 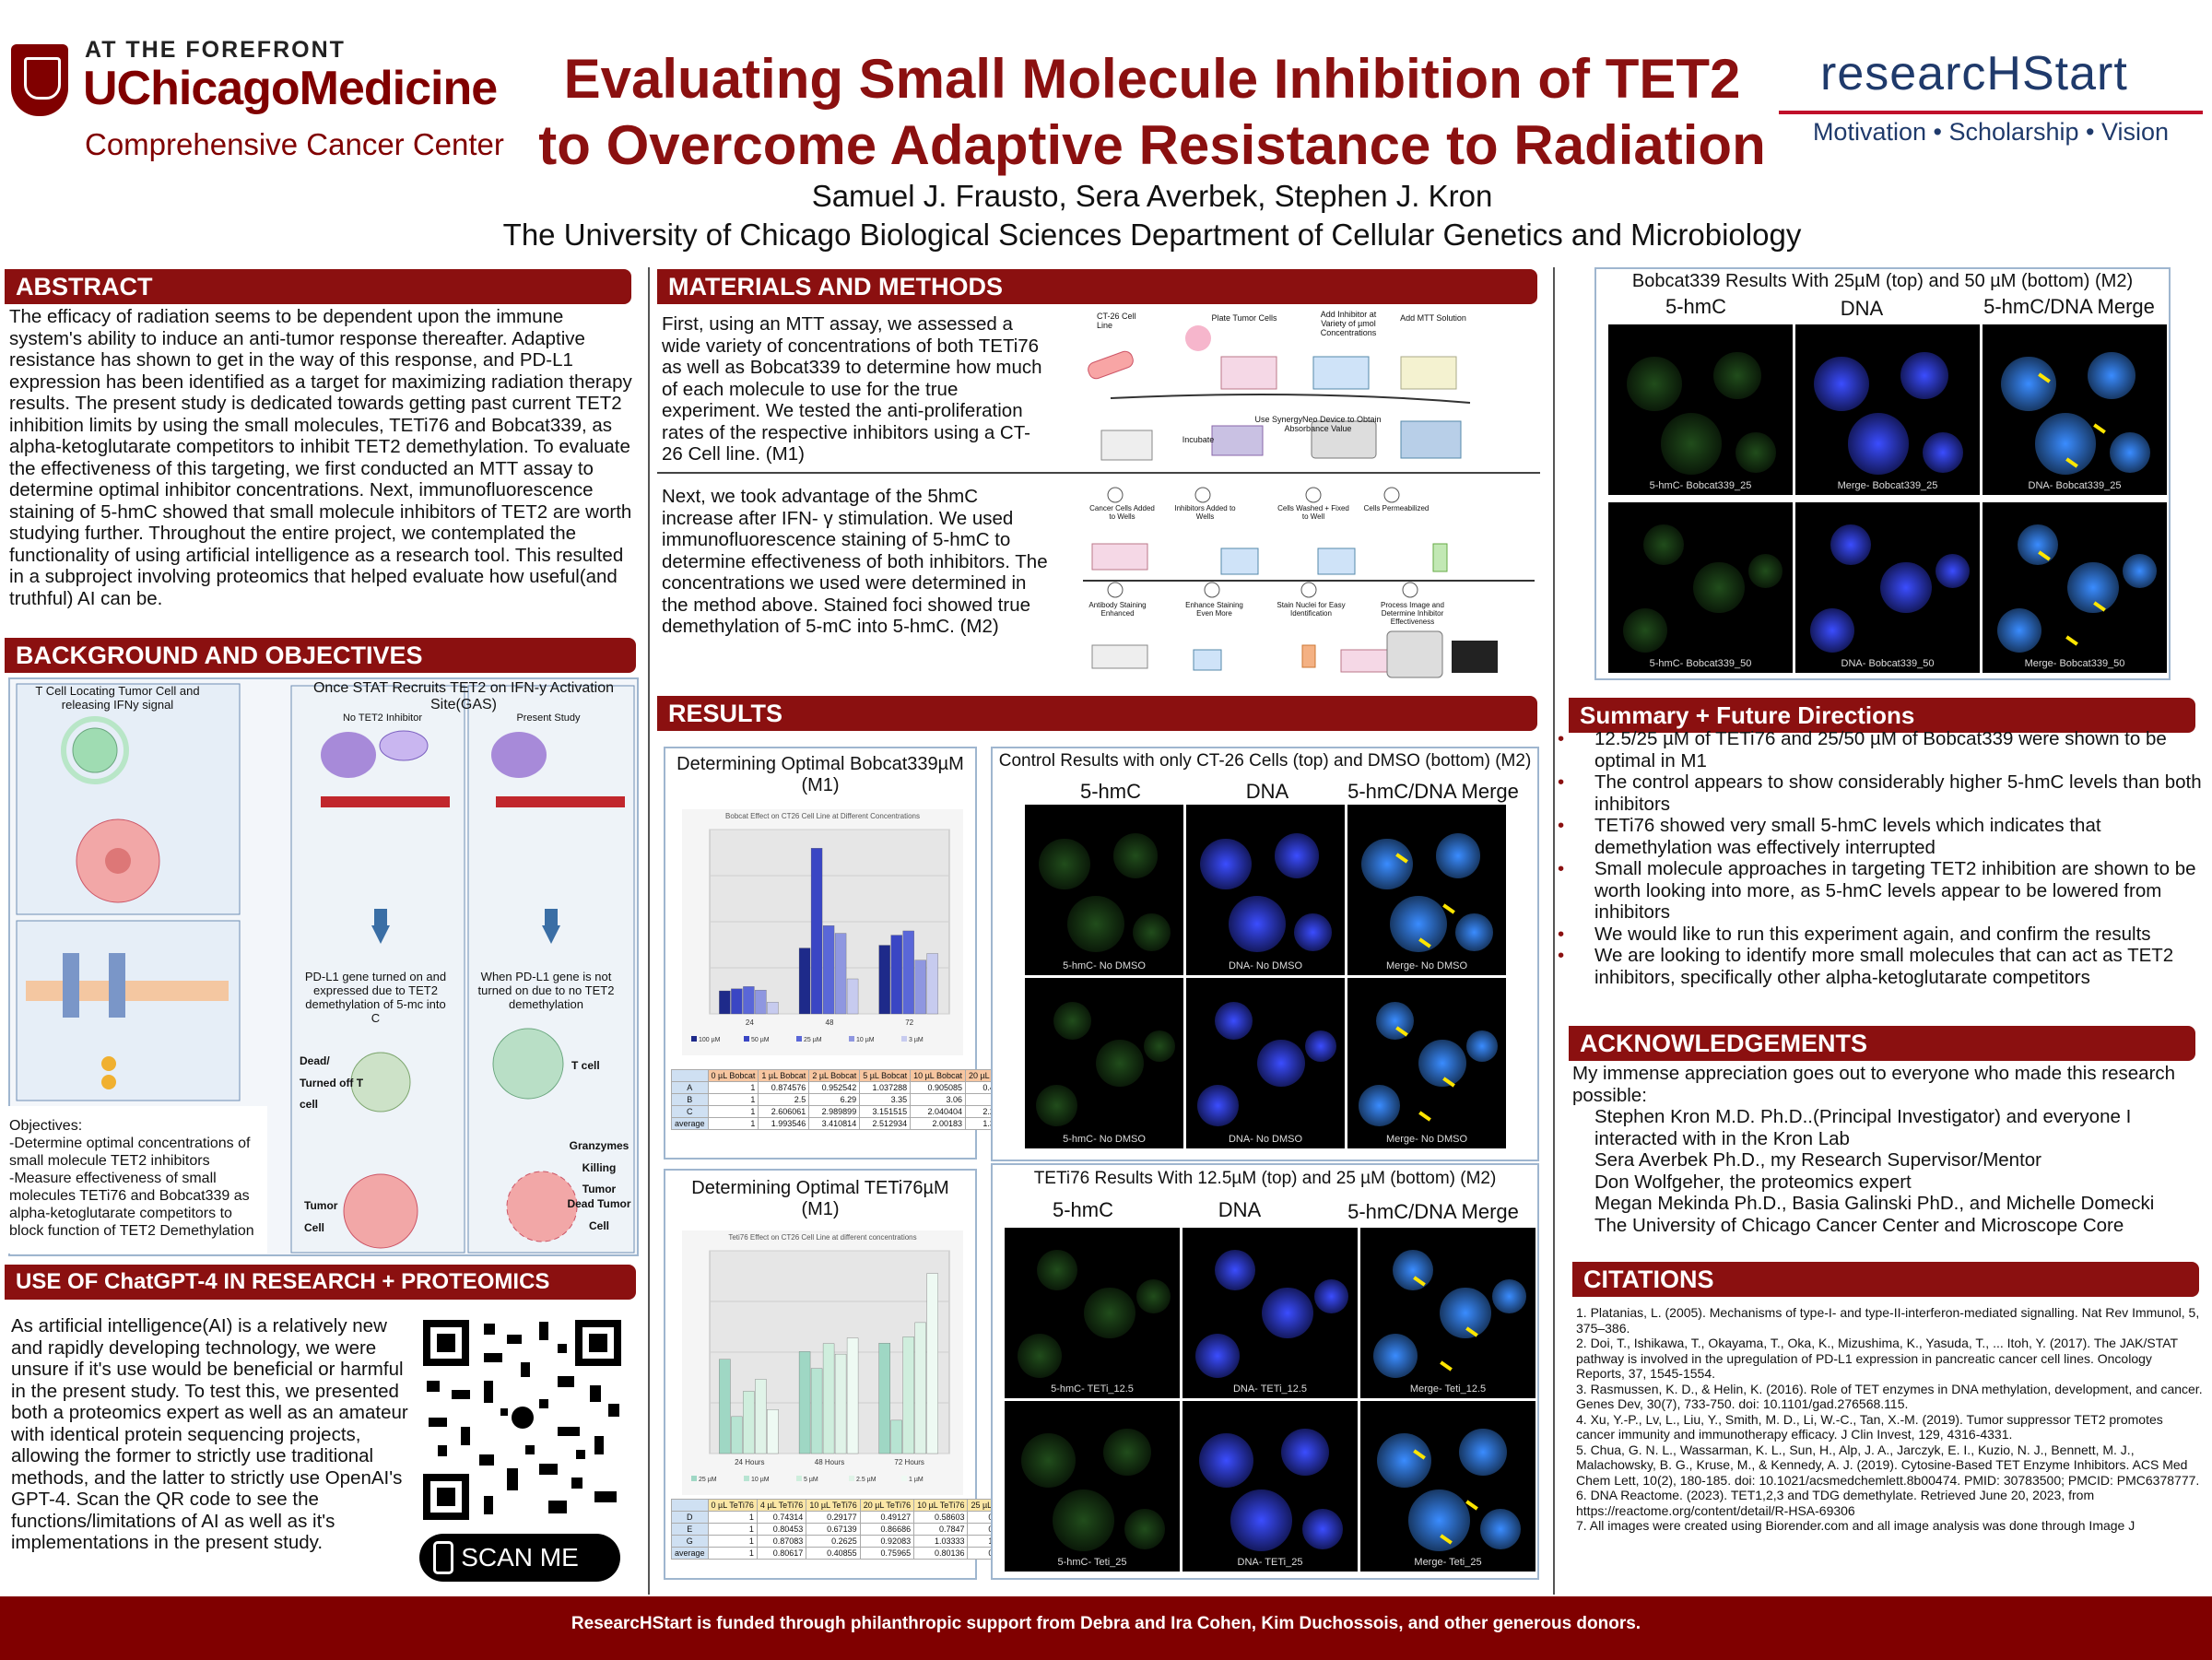 I want to click on table-cell: 1.03333, so click(x=941, y=1541).